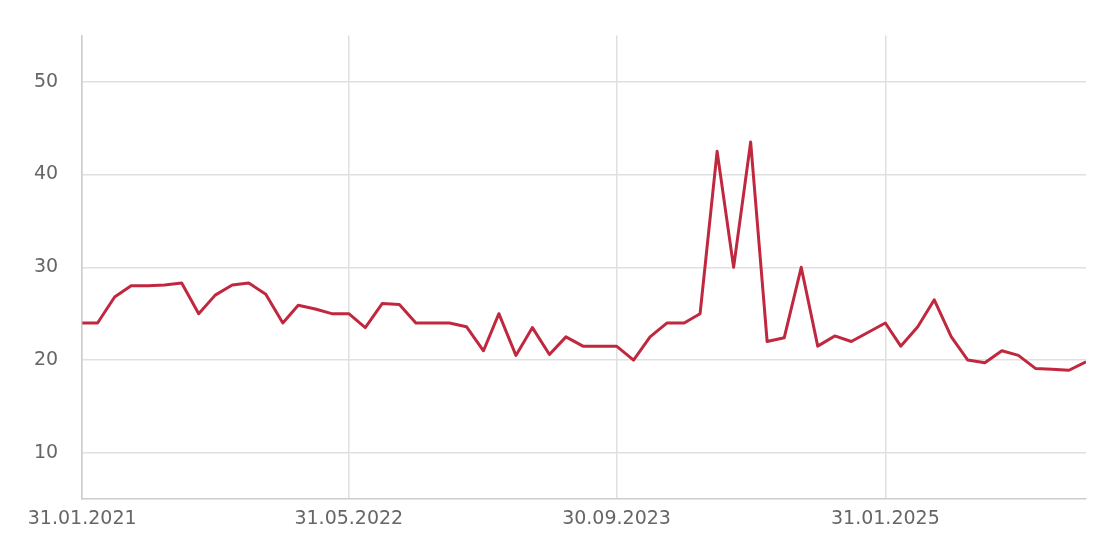 The width and height of the screenshot is (1104, 546). What do you see at coordinates (885, 516) in the screenshot?
I see `x-tick-label: 31.01.2025` at bounding box center [885, 516].